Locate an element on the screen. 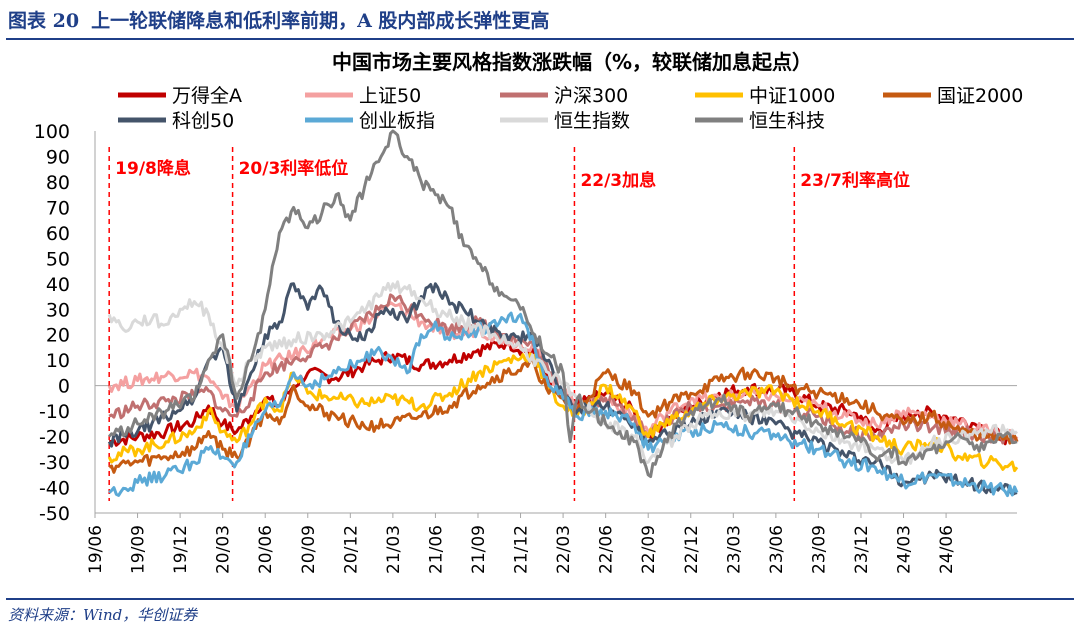  figure-caption-line: 图表 20 上一轮联储降息和低利率前期，A 股内部成长弹性更高 is located at coordinates (284, 19).